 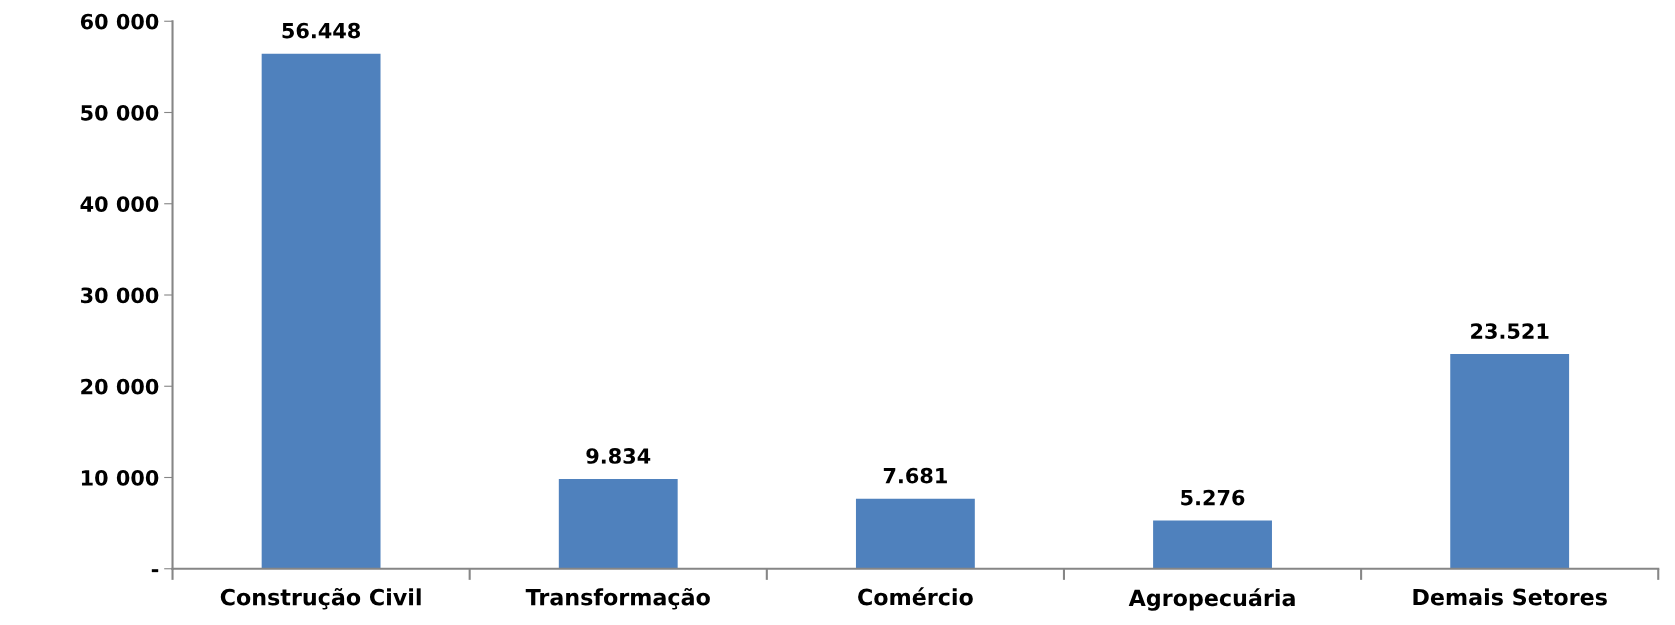 I want to click on x-tick-label: Demais Setores, so click(x=1510, y=597).